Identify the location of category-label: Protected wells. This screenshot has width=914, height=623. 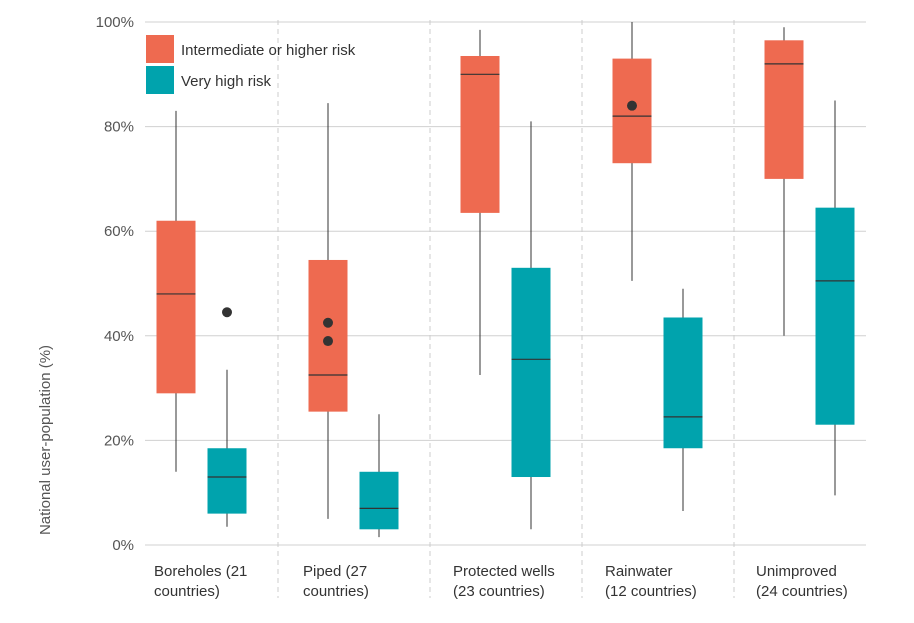
(504, 571).